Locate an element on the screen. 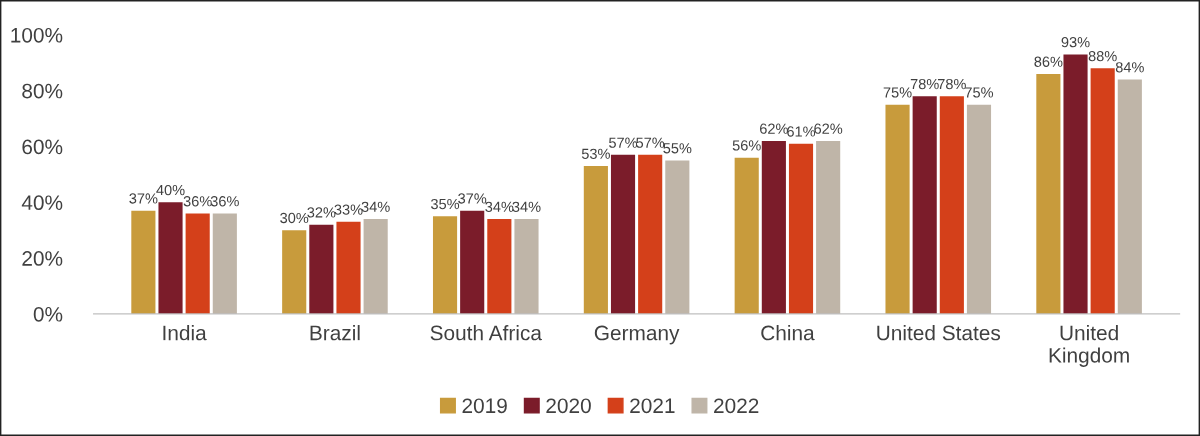 The image size is (1200, 436). data-label: 93% is located at coordinates (1075, 42).